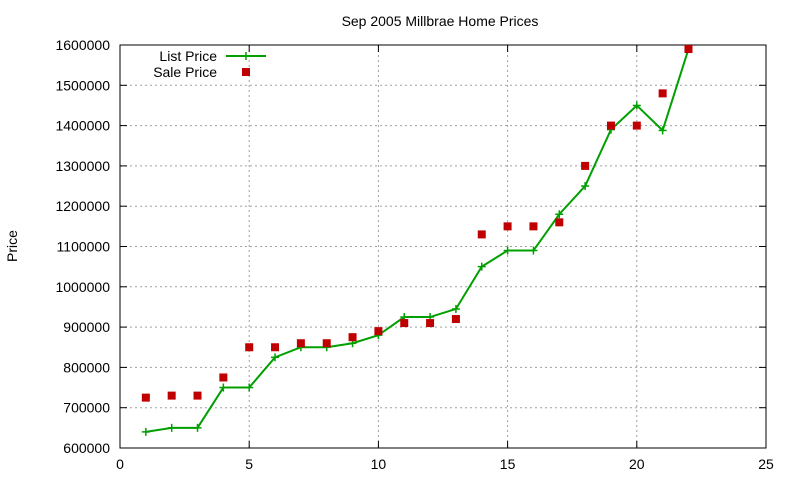 The image size is (800, 480). I want to click on y-tick-label: 600000, so click(86, 448).